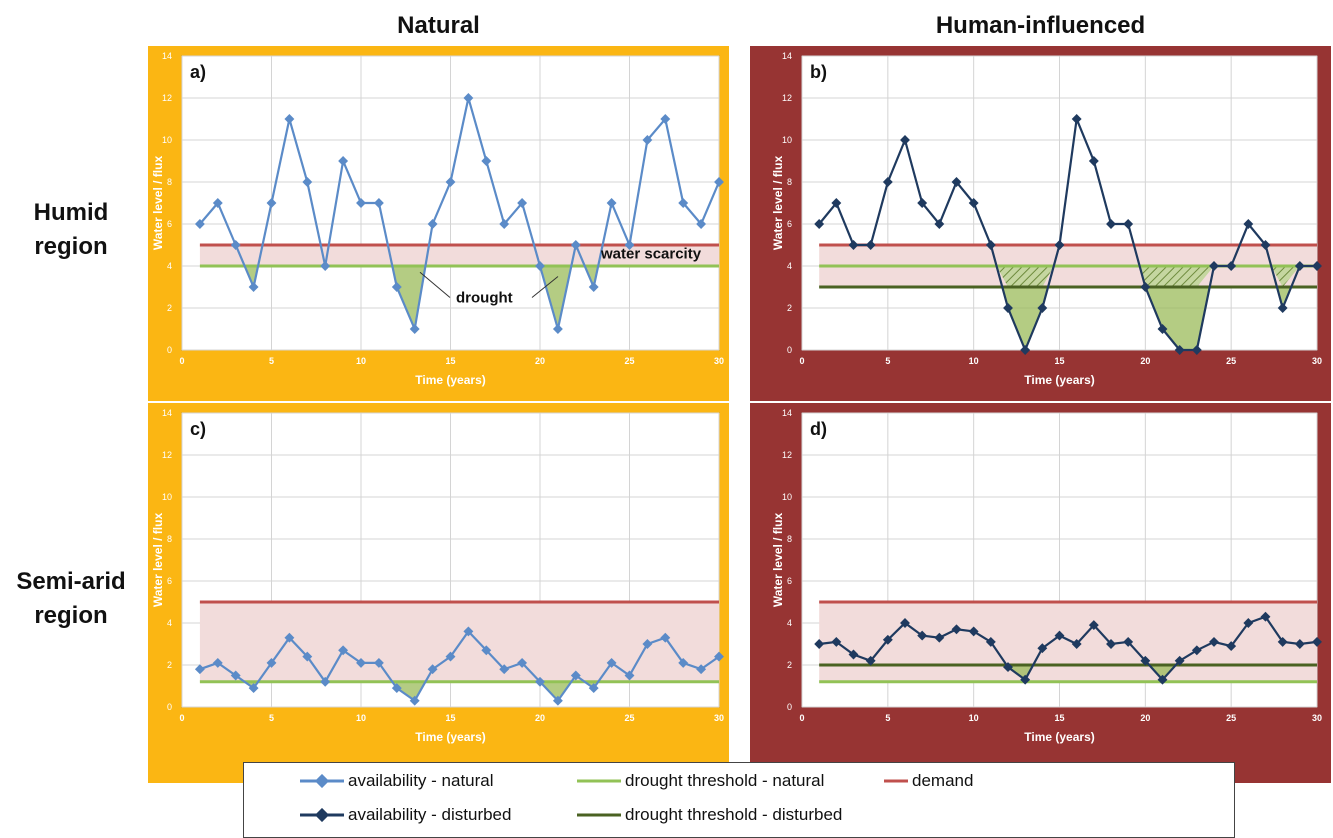  Describe the element at coordinates (450, 380) in the screenshot. I see `x-axis-label-a: Time (years)` at that location.